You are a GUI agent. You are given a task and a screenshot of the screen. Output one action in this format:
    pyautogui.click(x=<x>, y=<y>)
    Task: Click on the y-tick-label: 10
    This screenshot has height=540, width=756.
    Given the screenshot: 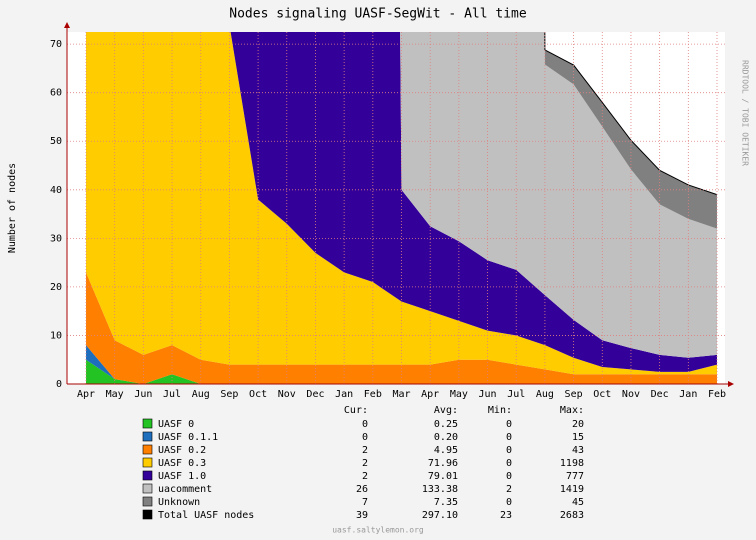 What is the action you would take?
    pyautogui.click(x=56, y=335)
    